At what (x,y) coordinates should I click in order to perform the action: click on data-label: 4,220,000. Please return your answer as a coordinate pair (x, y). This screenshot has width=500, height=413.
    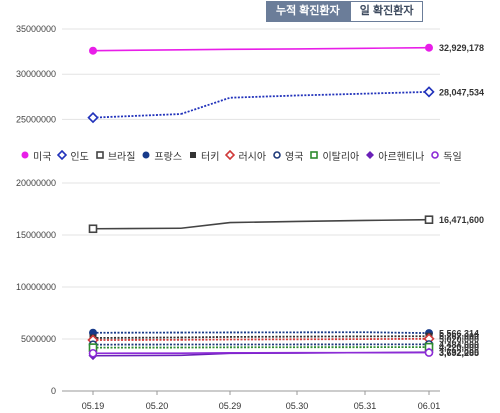
    Looking at the image, I should click on (459, 348).